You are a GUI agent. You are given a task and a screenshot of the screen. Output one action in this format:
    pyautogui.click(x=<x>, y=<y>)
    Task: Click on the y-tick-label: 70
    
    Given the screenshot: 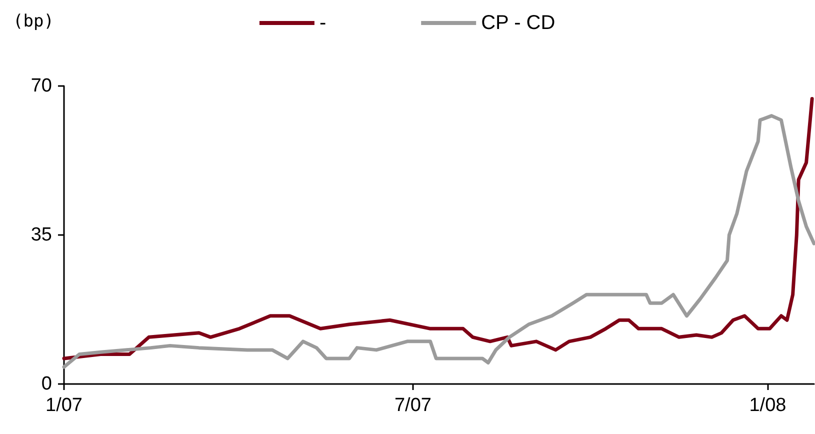 What is the action you would take?
    pyautogui.click(x=41, y=86)
    